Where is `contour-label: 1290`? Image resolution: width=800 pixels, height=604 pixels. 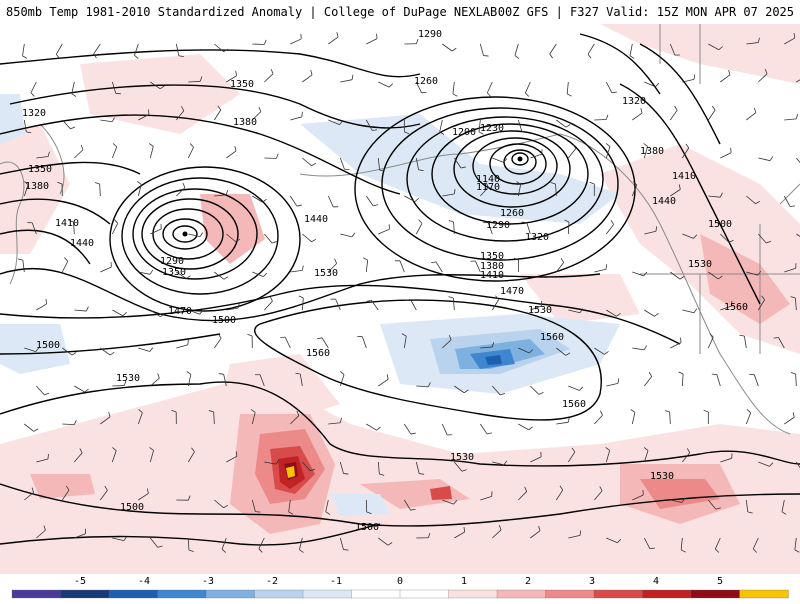
contour-label: 1290 is located at coordinates (498, 225).